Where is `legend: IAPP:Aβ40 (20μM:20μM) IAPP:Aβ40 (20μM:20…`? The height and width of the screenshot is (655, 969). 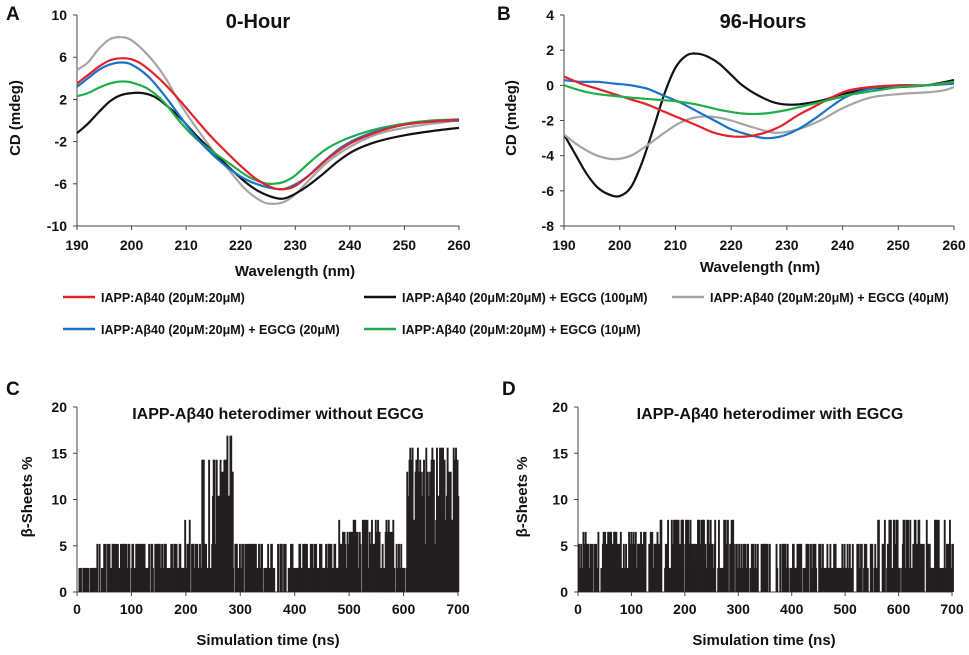 legend: IAPP:Aβ40 (20μM:20μM) IAPP:Aβ40 (20μM:20… is located at coordinates (506, 314).